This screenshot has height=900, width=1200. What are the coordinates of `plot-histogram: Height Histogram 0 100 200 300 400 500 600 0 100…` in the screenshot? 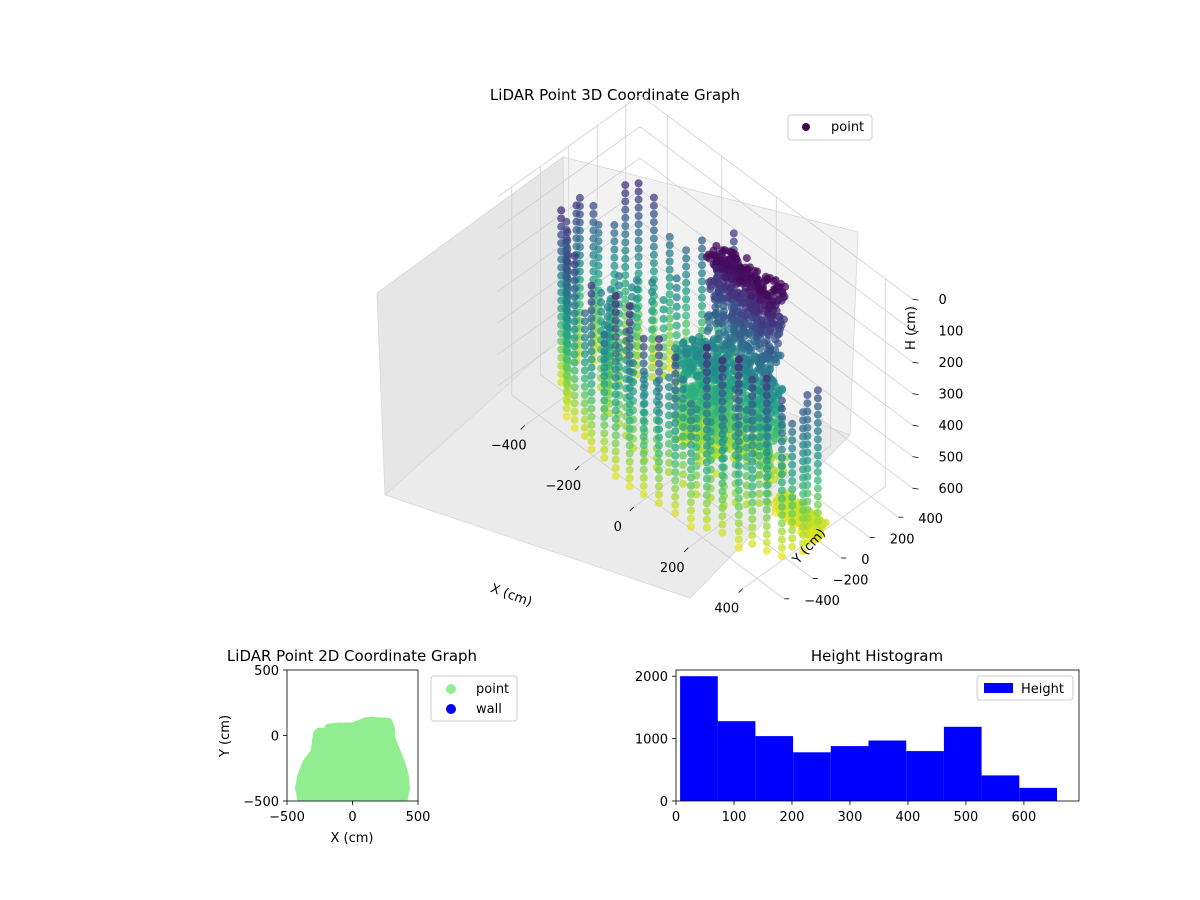 It's located at (857, 736).